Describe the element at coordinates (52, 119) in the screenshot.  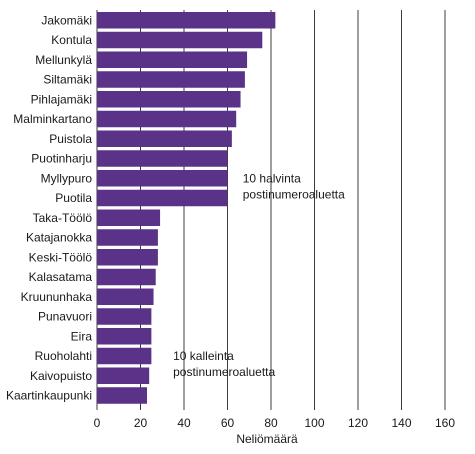
I see `category-label: Malminkartano` at that location.